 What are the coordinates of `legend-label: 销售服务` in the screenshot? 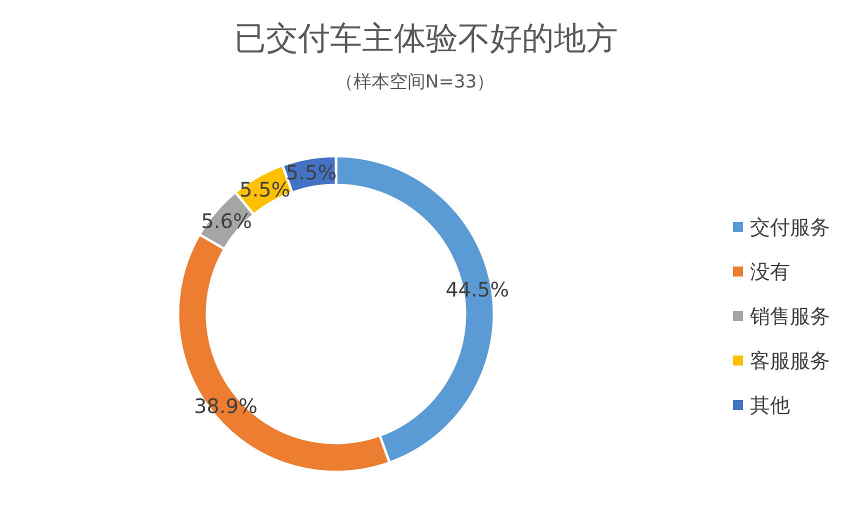 It's located at (789, 316).